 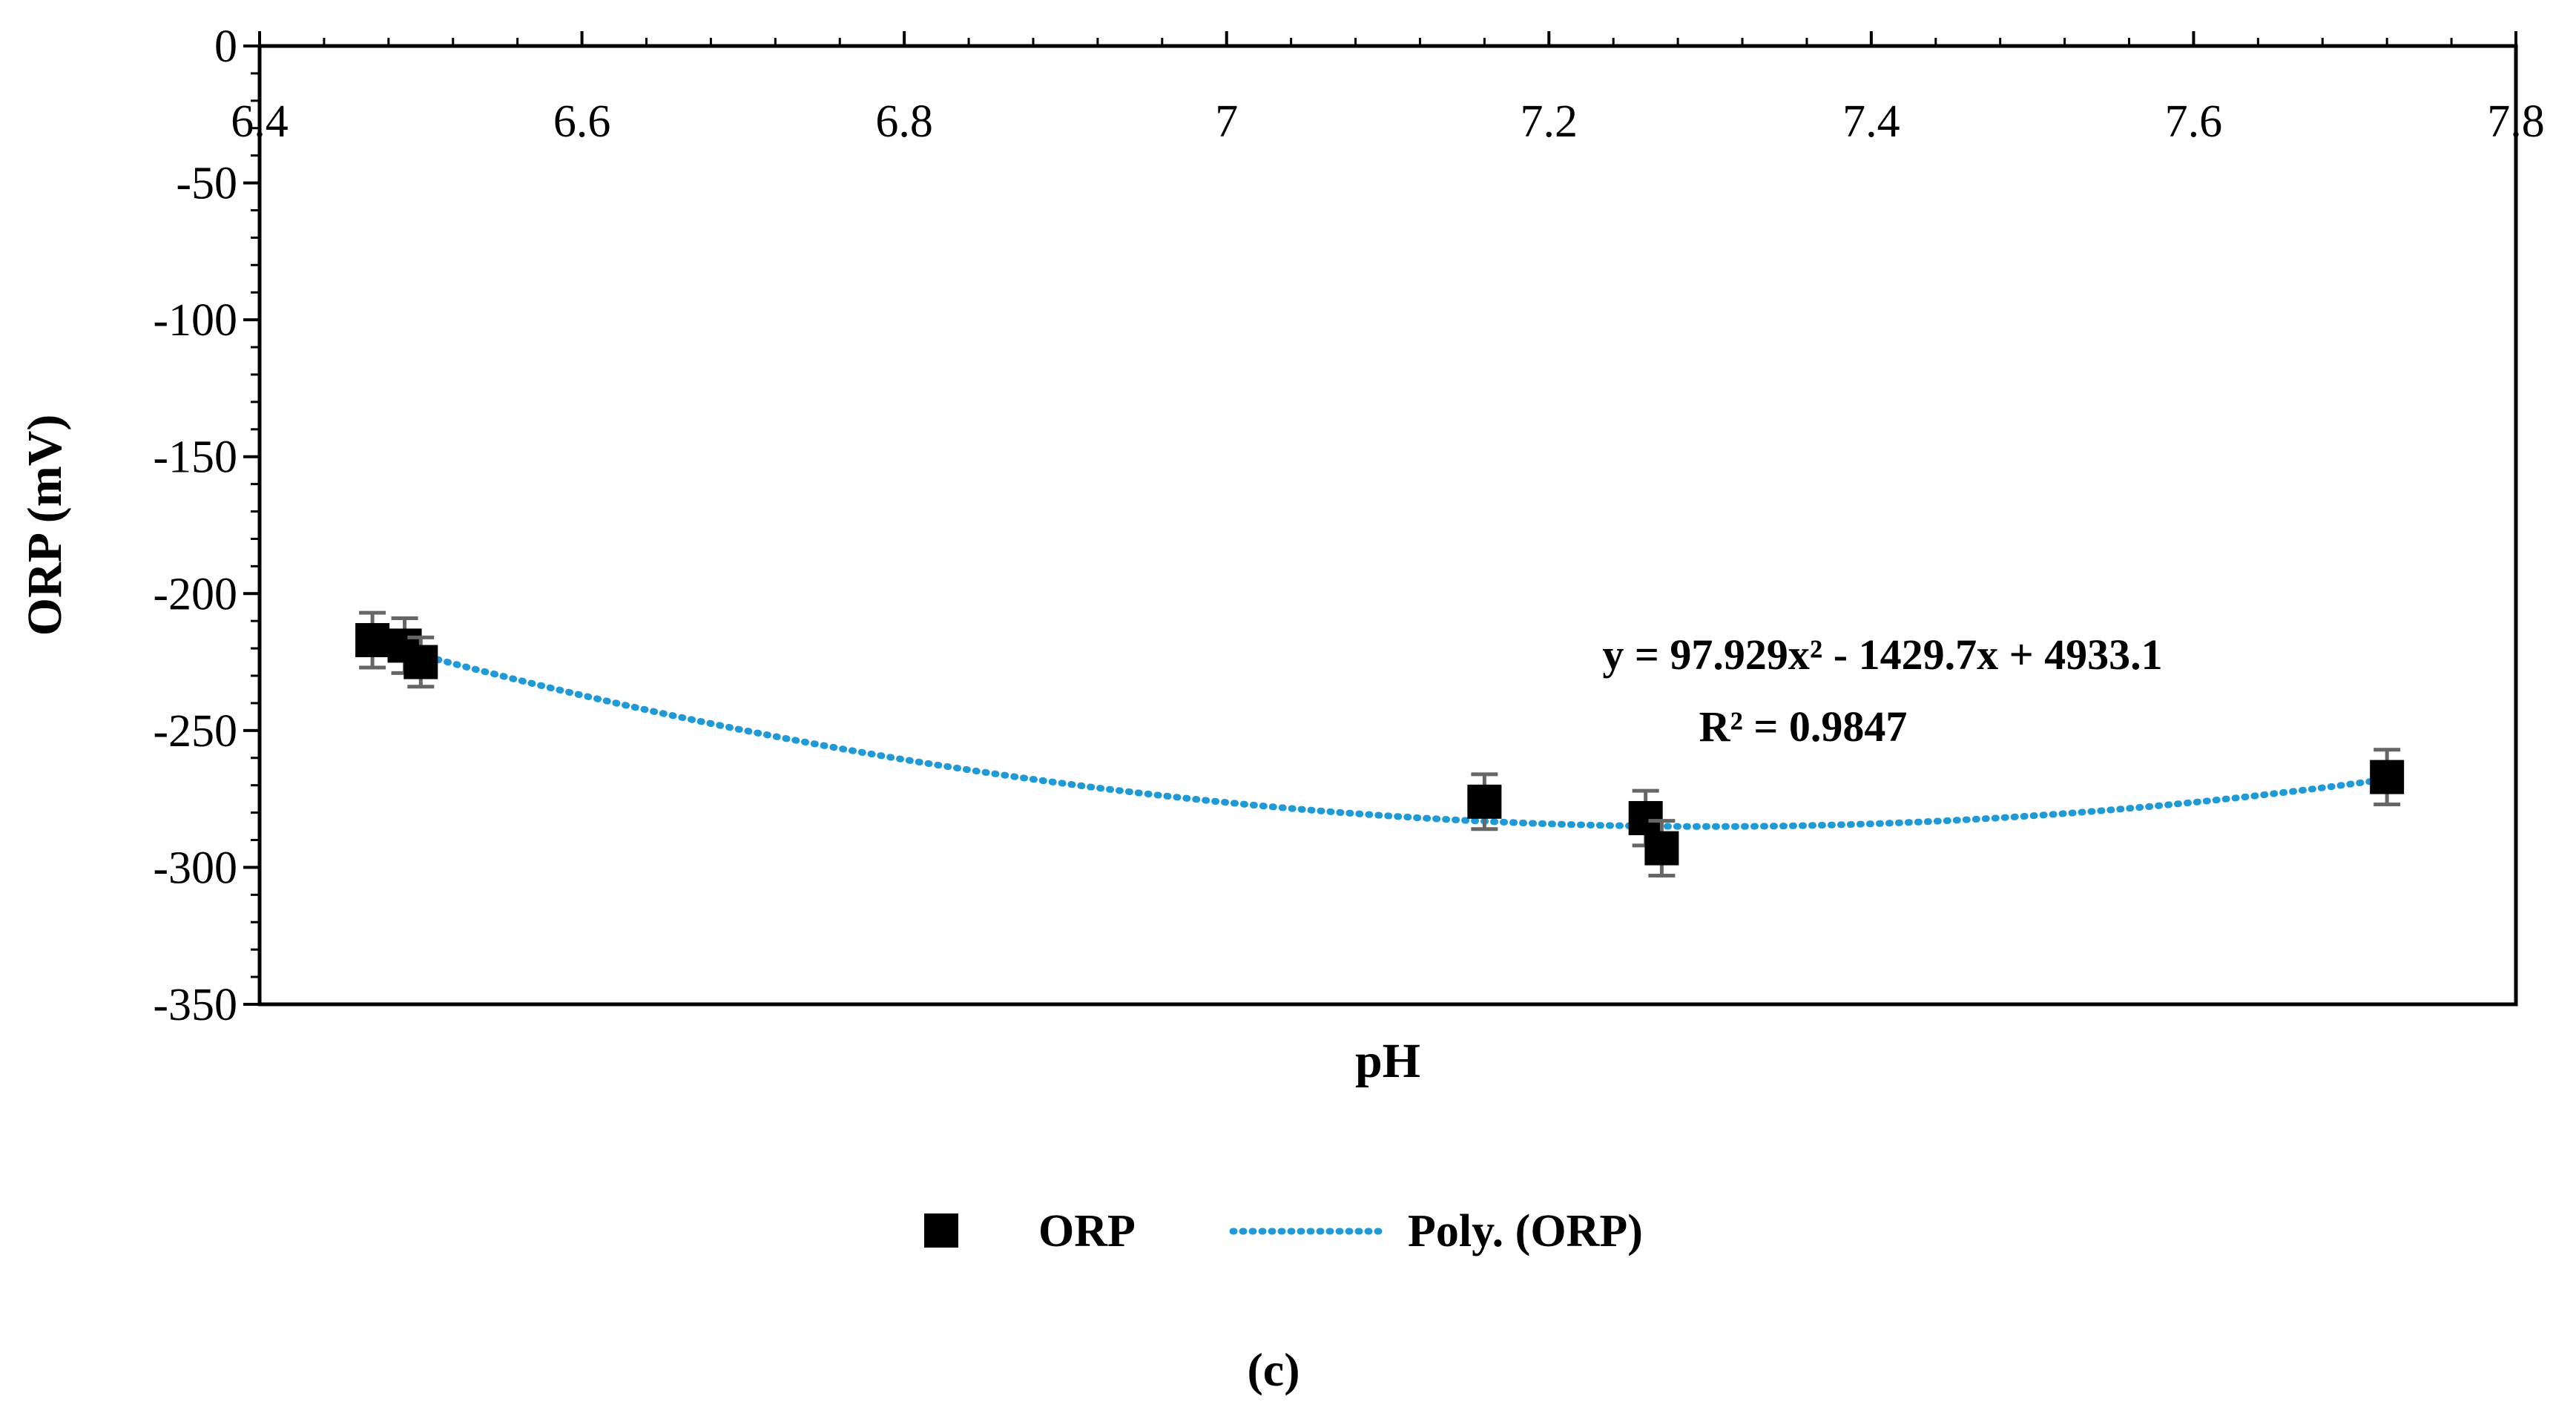 What do you see at coordinates (260, 121) in the screenshot?
I see `x-tick-label: 6.4` at bounding box center [260, 121].